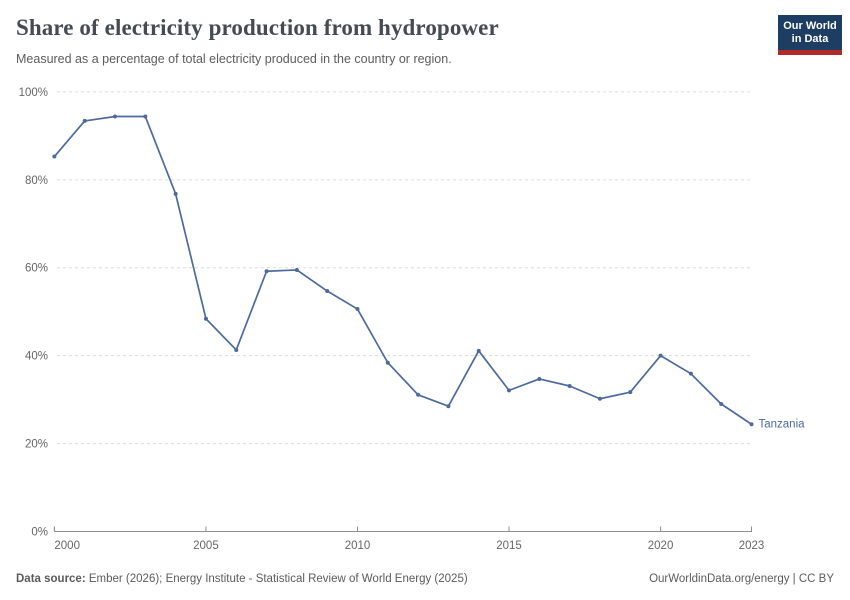 Image resolution: width=850 pixels, height=600 pixels. What do you see at coordinates (236, 349) in the screenshot?
I see `data-point-2006` at bounding box center [236, 349].